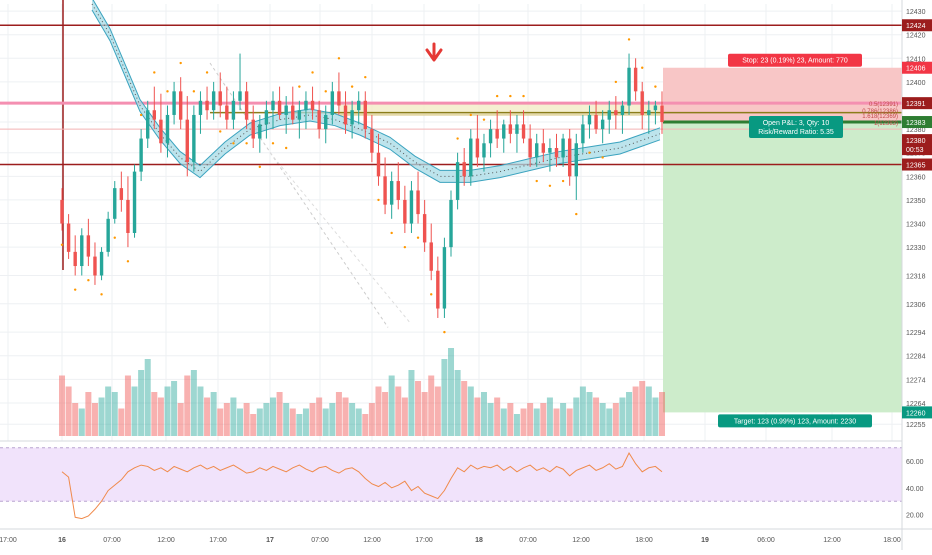 The height and width of the screenshot is (555, 932). Describe the element at coordinates (917, 275) in the screenshot. I see `price-axis` at that location.